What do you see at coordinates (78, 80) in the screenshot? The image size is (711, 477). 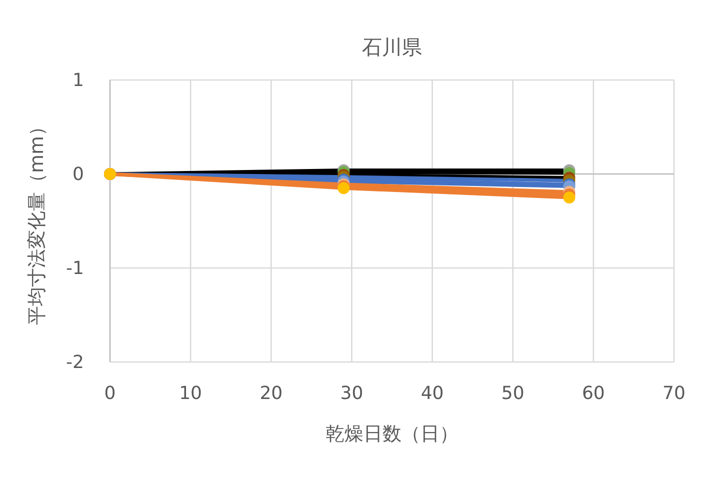 I see `y-tick-label: 1` at bounding box center [78, 80].